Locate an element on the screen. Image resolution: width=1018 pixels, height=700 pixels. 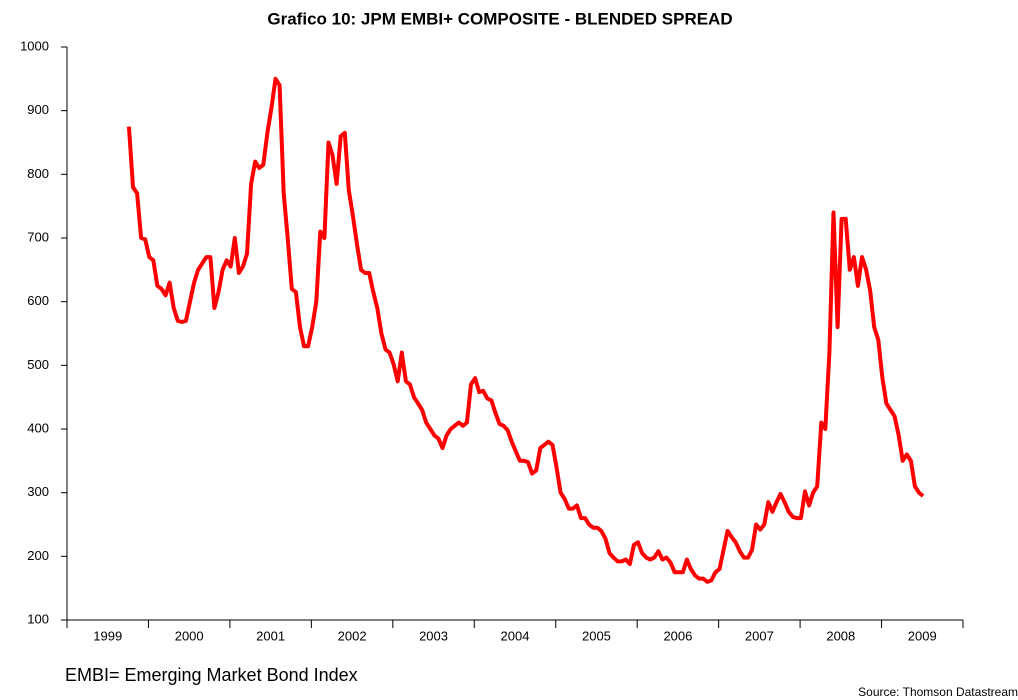
y-tick-label: 1000 is located at coordinates (34, 45).